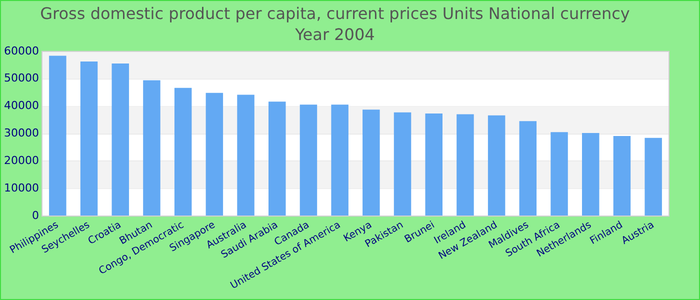  Describe the element at coordinates (21, 78) in the screenshot. I see `y-tick-label: 50000` at that location.